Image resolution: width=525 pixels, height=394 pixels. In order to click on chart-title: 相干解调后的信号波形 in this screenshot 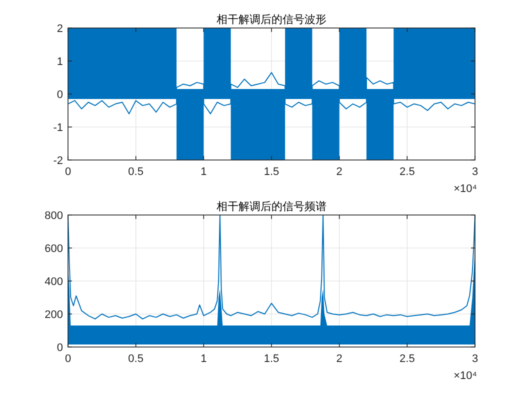, I will do `click(271, 19)`.